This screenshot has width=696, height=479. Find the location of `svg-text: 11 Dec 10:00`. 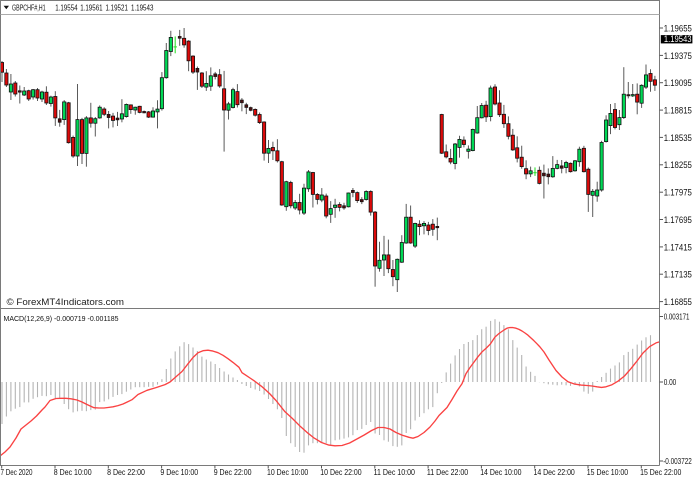

svg-text: 11 Dec 10:00 is located at coordinates (394, 472).